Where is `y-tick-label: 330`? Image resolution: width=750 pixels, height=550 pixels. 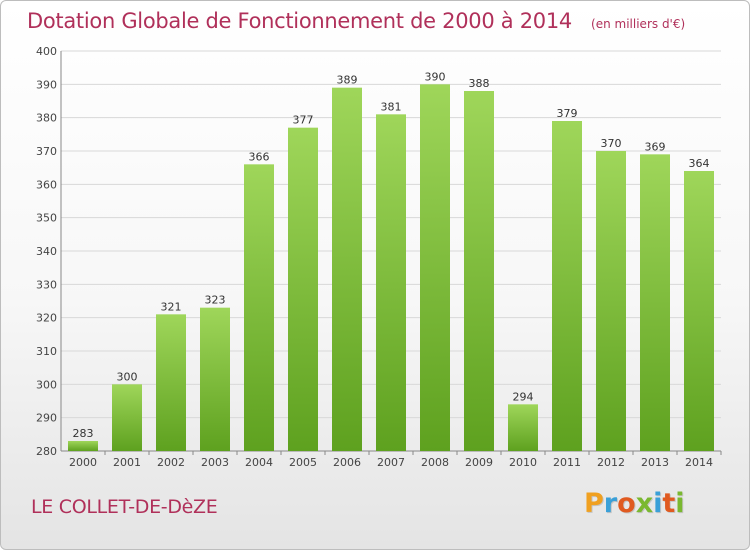 y-tick-label: 330 is located at coordinates (46, 284).